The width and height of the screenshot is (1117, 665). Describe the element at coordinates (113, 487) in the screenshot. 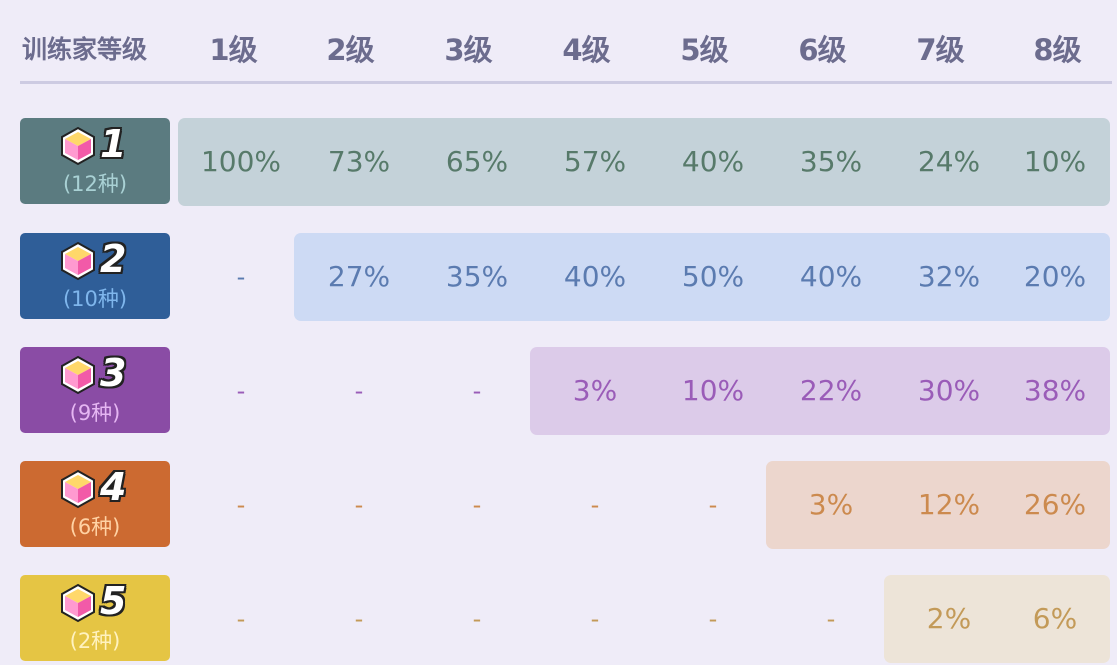

I see `tier-number: 4` at that location.